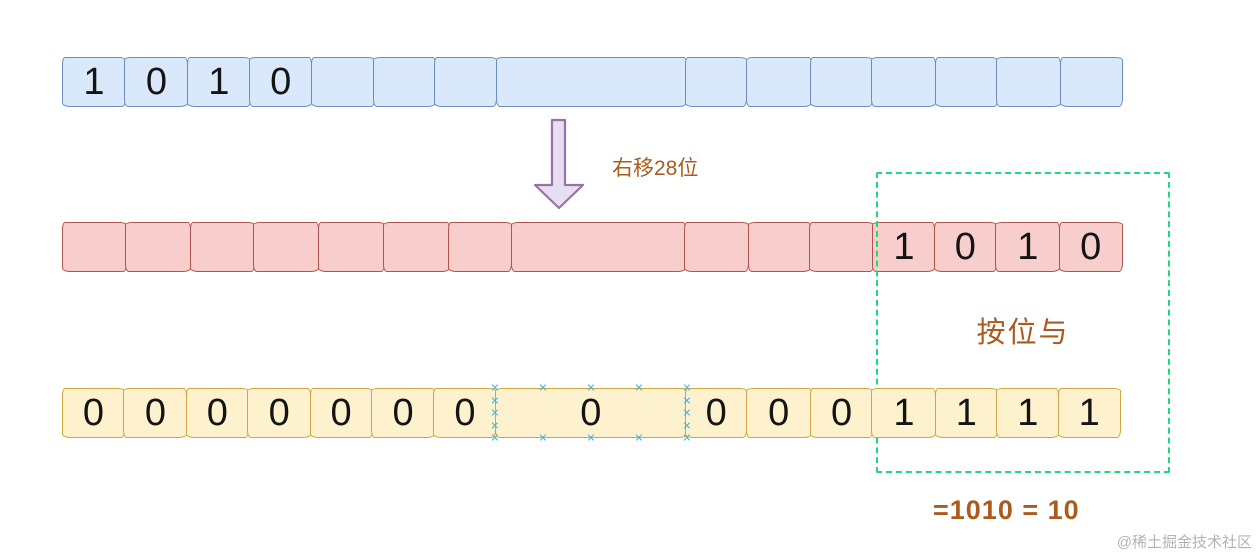 The image size is (1258, 560). What do you see at coordinates (1006, 510) in the screenshot?
I see `result-label: =1010 = 10` at bounding box center [1006, 510].